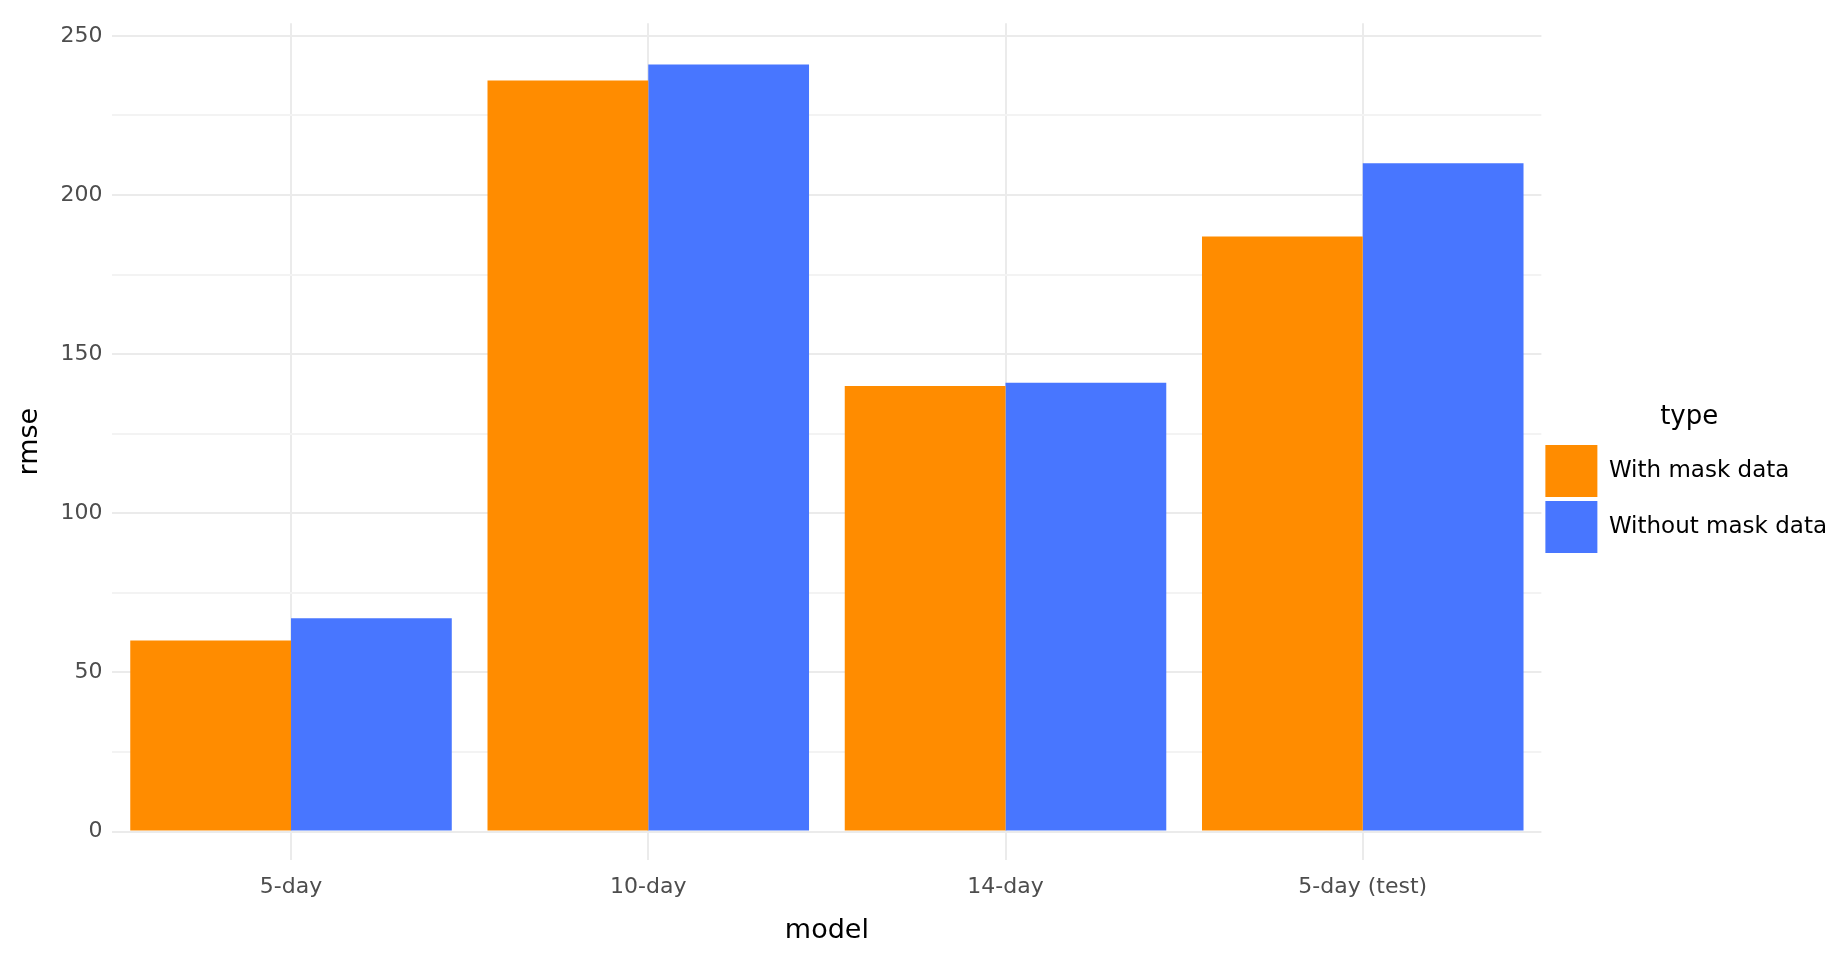  Describe the element at coordinates (1005, 886) in the screenshot. I see `x-tick-label: 14-day` at that location.